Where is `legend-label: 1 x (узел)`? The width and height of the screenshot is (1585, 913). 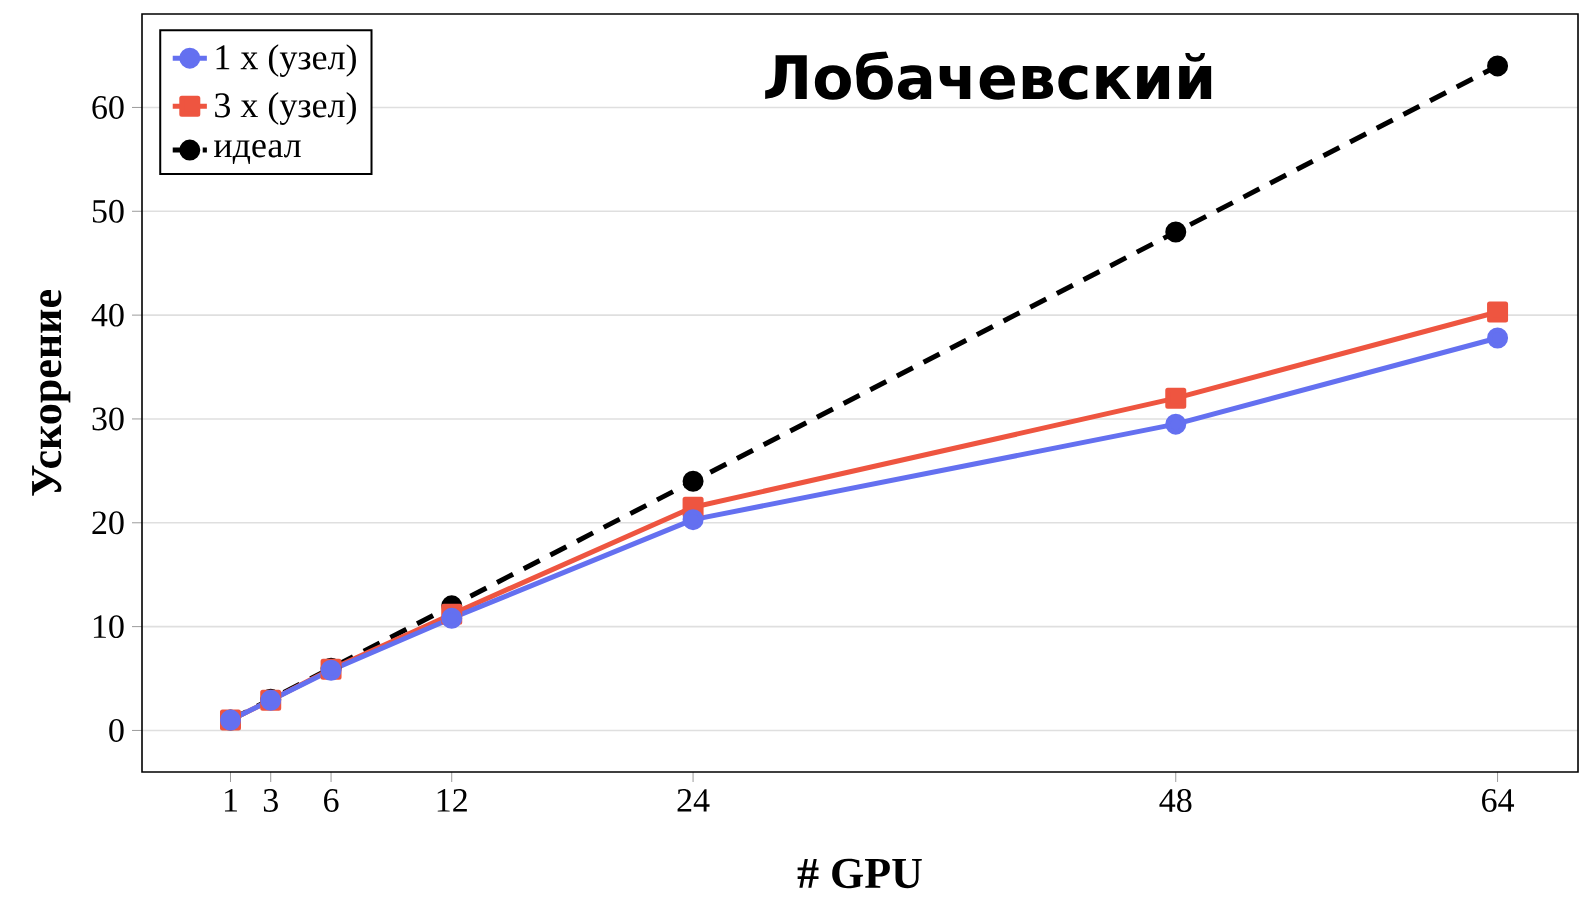
legend-label: 1 x (узел) is located at coordinates (286, 60).